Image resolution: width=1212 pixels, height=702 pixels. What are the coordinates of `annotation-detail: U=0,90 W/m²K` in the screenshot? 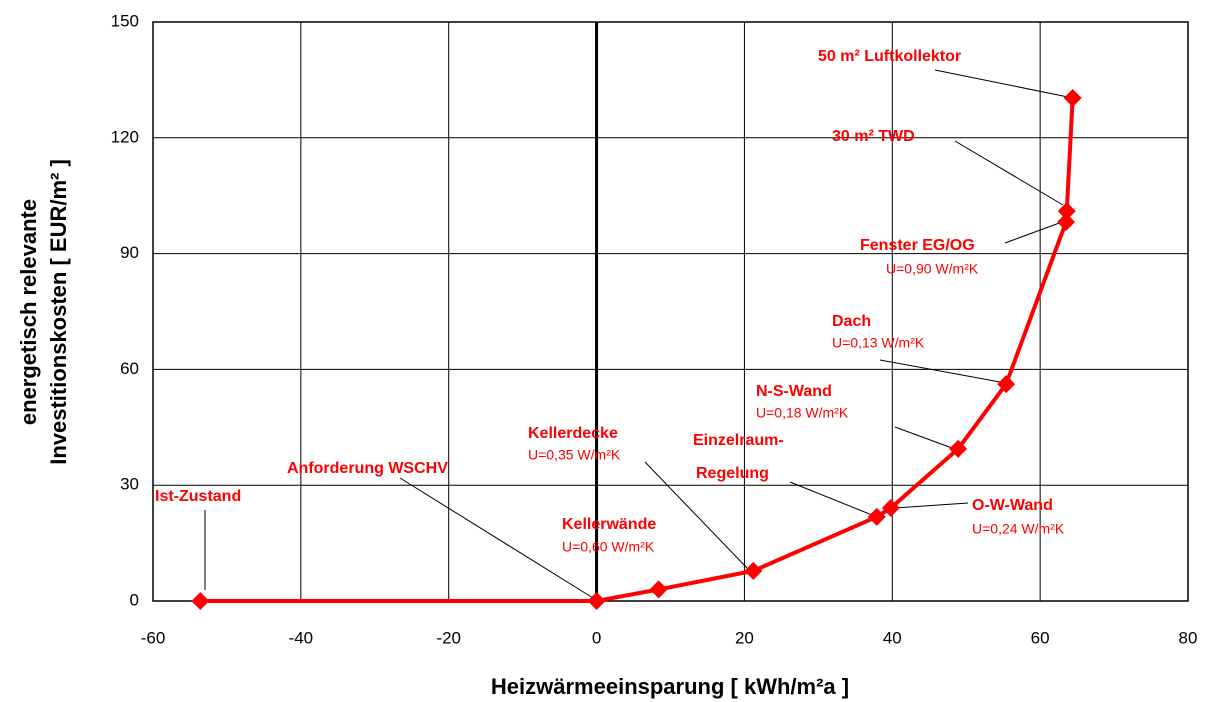 It's located at (932, 269).